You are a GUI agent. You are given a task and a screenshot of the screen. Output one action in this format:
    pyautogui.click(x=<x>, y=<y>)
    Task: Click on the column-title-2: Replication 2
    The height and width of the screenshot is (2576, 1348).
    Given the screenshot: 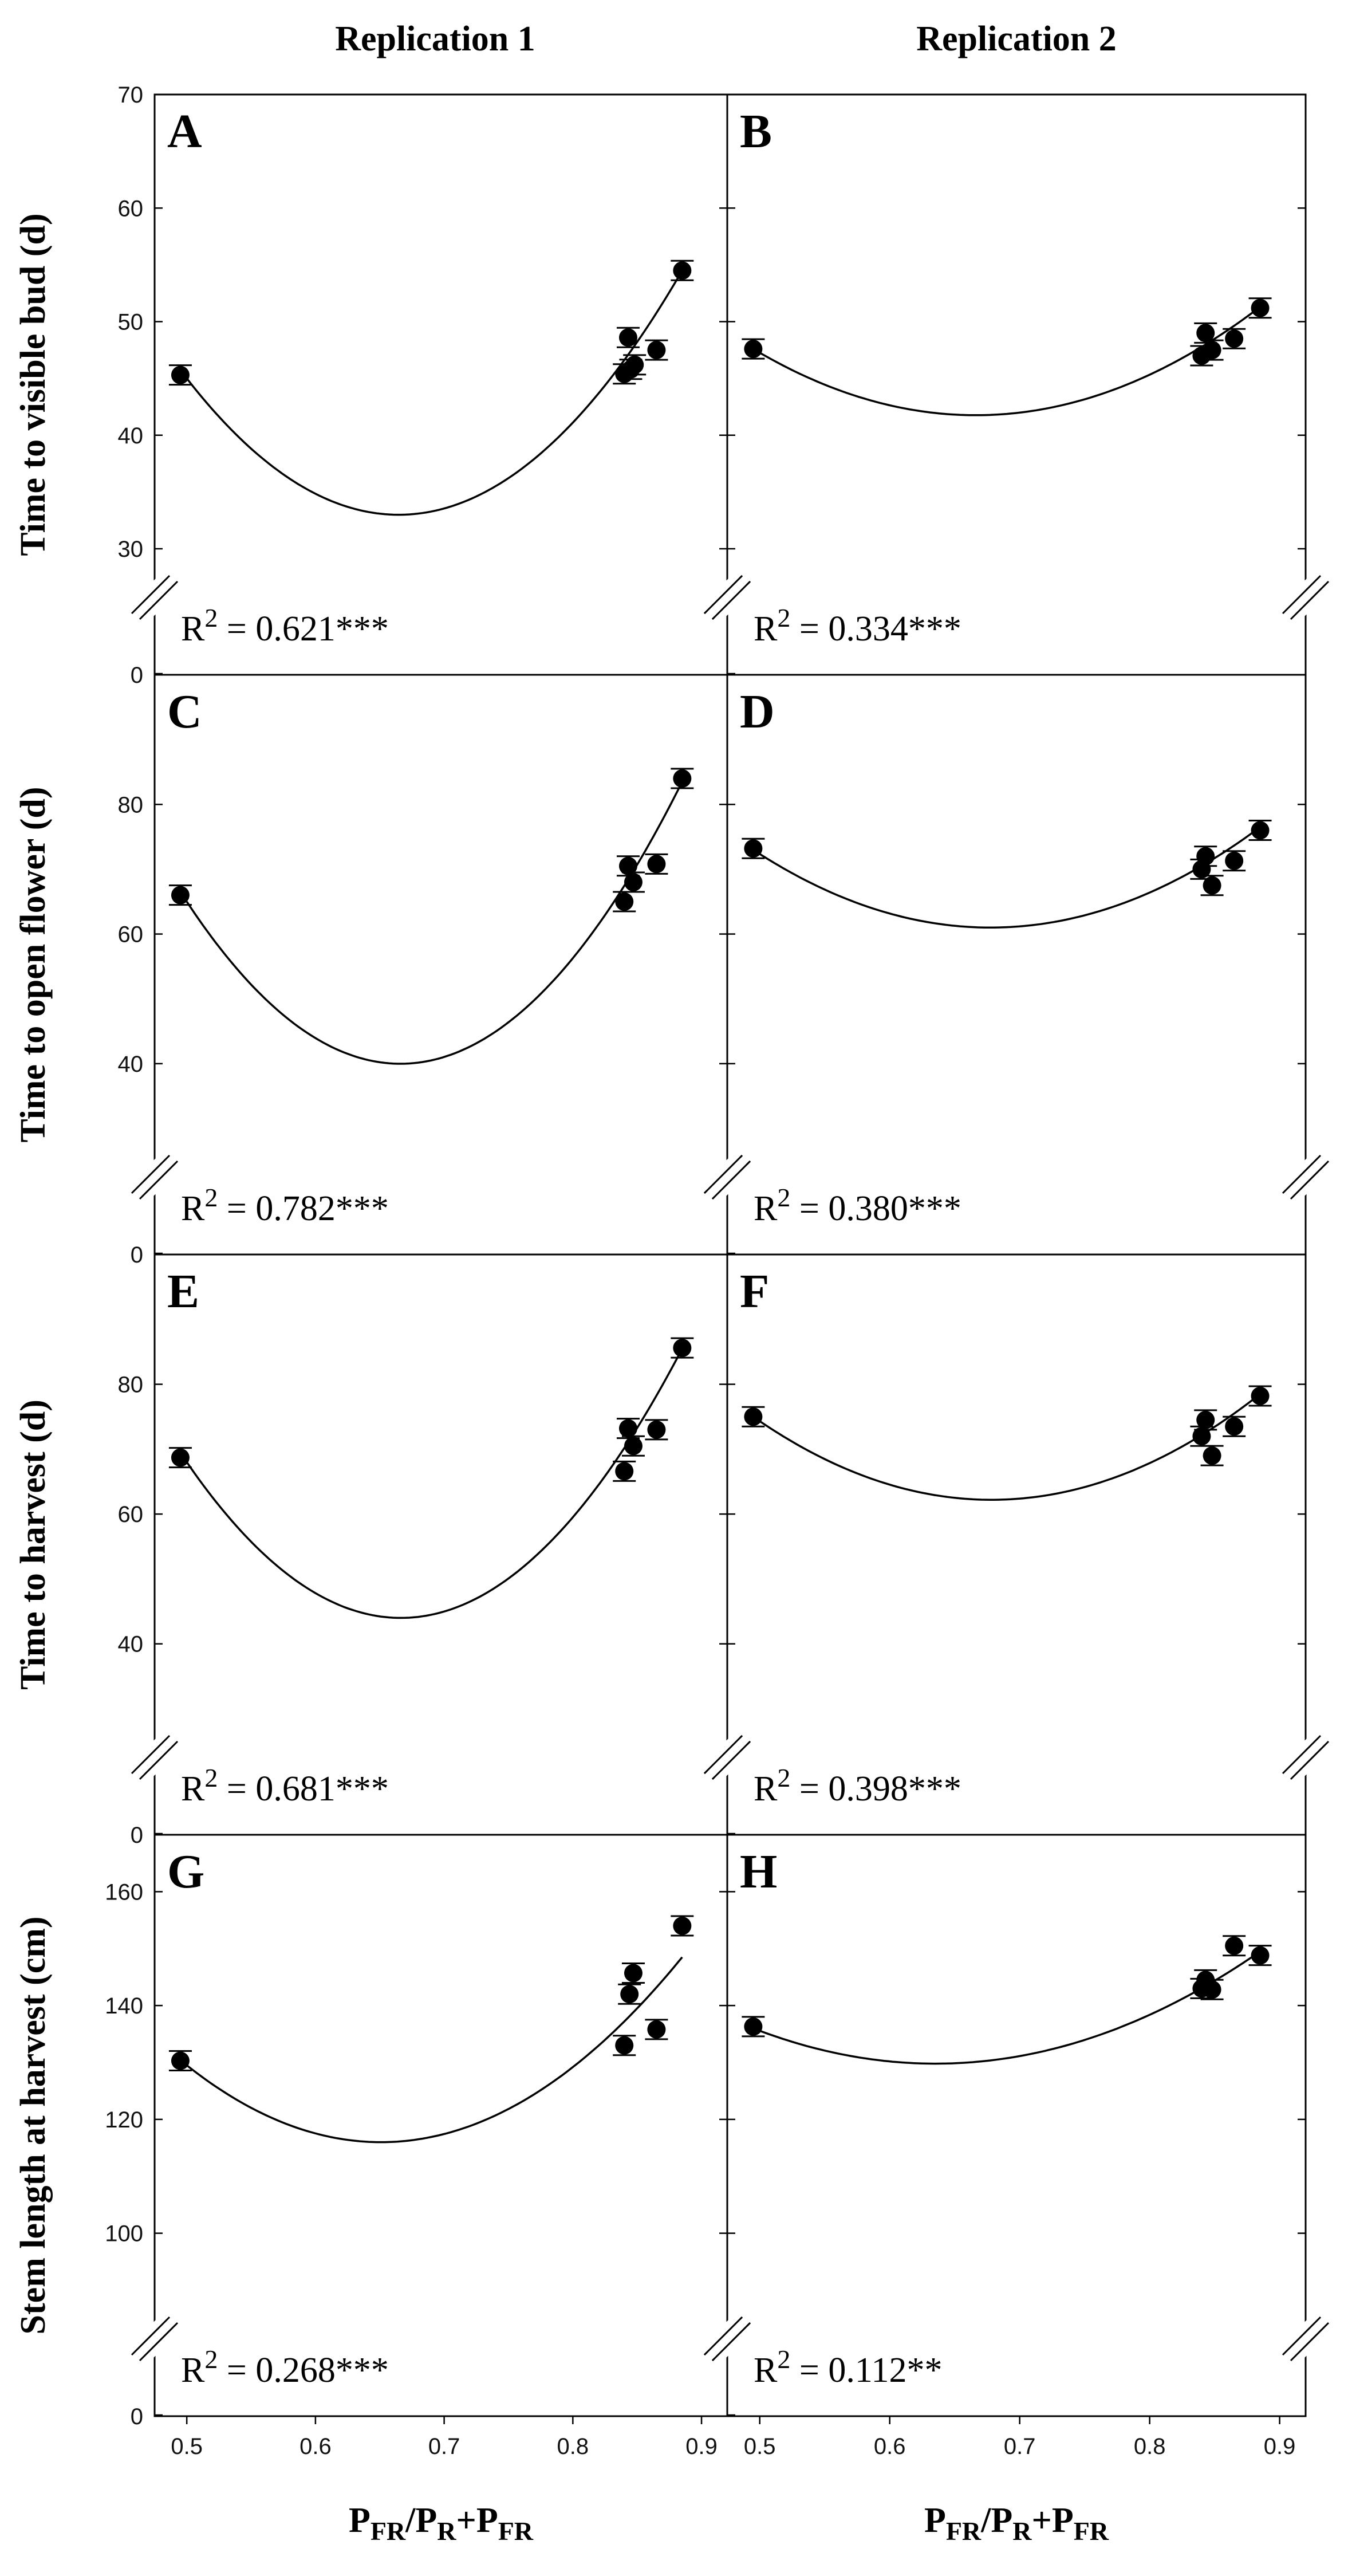 What is the action you would take?
    pyautogui.click(x=1017, y=38)
    